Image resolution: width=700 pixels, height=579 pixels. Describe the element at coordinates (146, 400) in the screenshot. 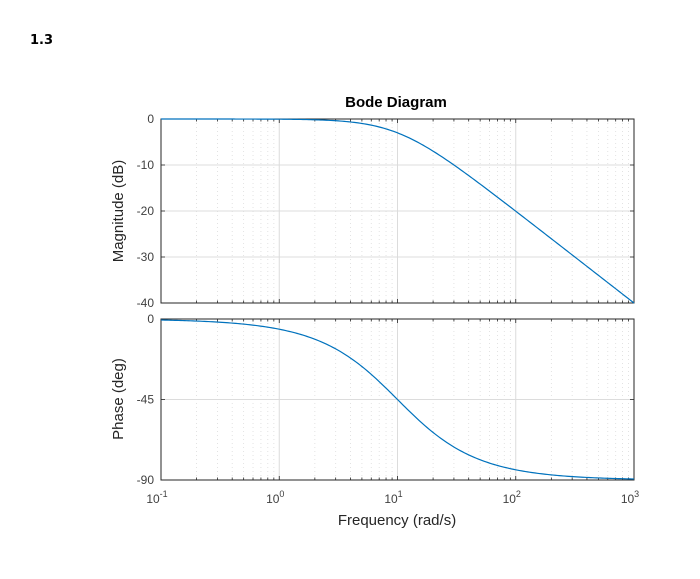

I see `phase-y-tick-label: -45` at that location.